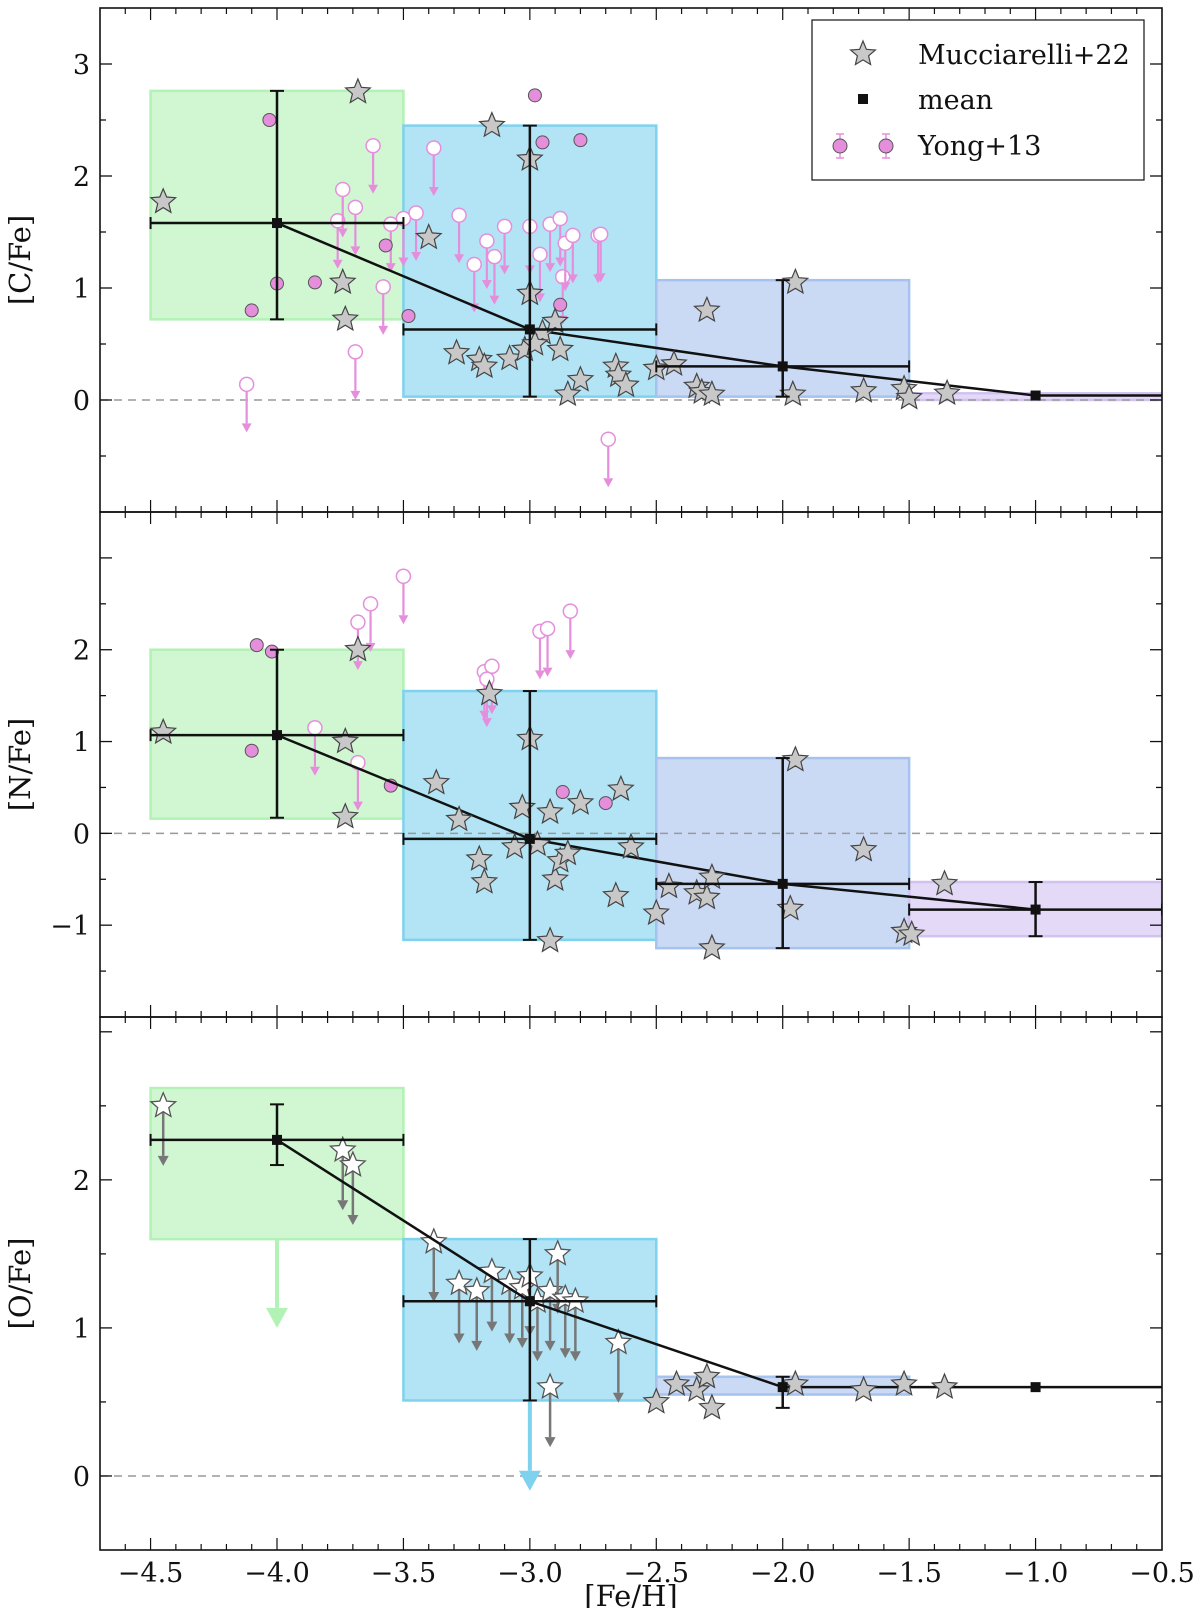 This screenshot has width=1200, height=1608. I want to click on y-tick-label: 1, so click(81, 289).